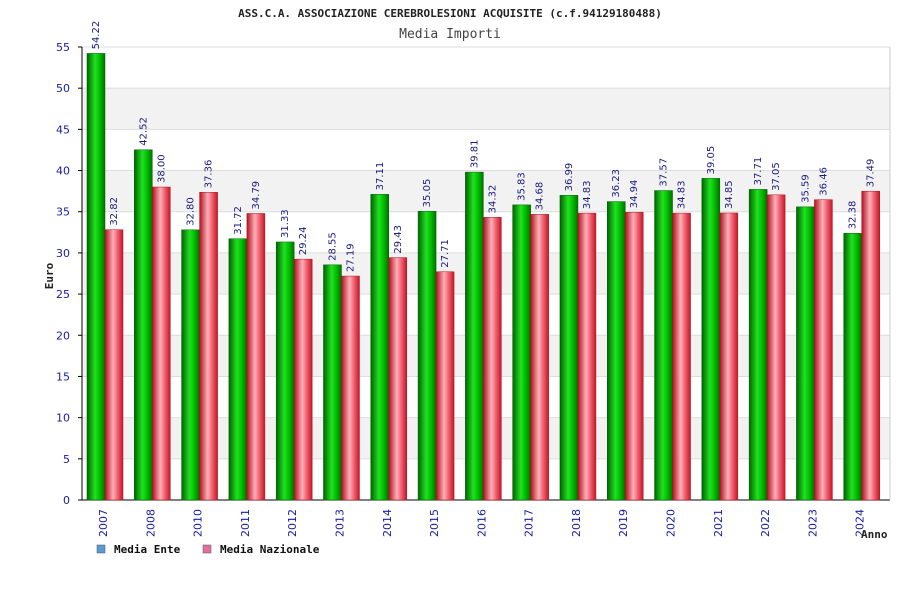 This screenshot has width=900, height=600. Describe the element at coordinates (380, 347) in the screenshot. I see `bar-media-ente-2014` at that location.